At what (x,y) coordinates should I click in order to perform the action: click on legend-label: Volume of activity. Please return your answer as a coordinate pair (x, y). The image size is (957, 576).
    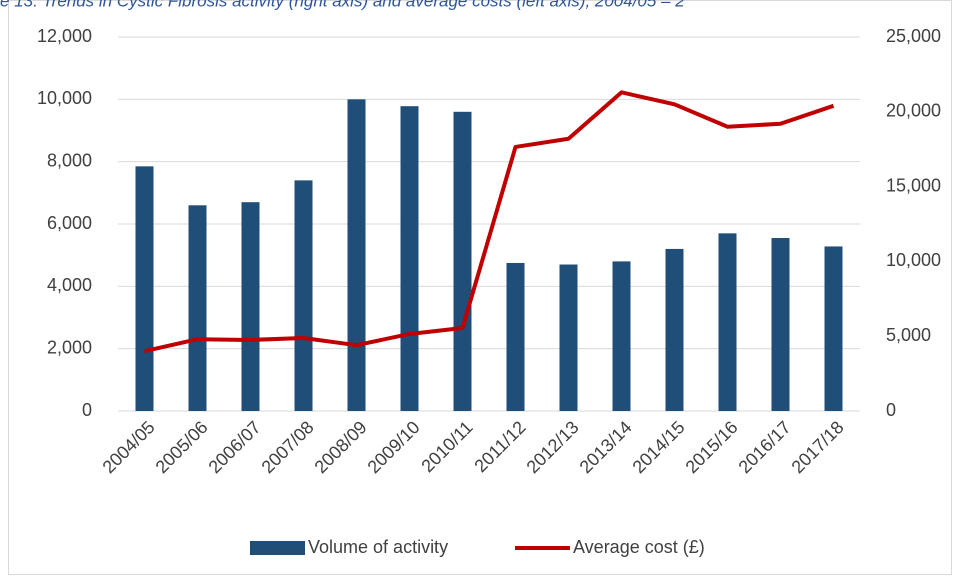
    Looking at the image, I should click on (378, 547).